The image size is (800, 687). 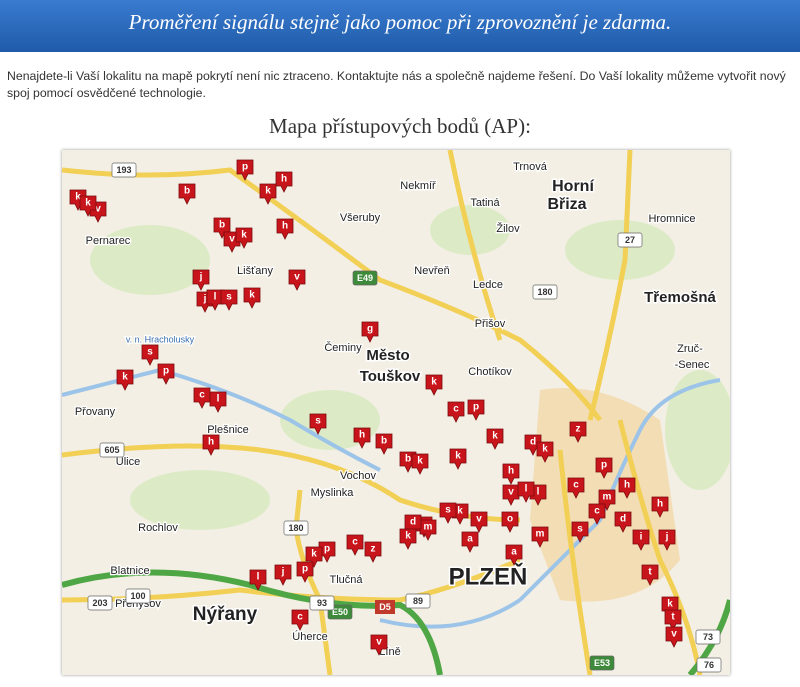 What do you see at coordinates (340, 612) in the screenshot?
I see `road-number: E50` at bounding box center [340, 612].